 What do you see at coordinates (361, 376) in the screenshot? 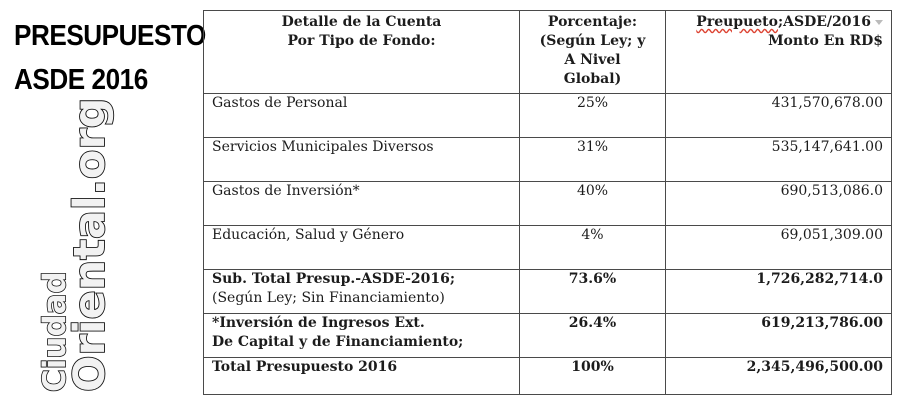
I see `total-label: Total Presupuesto 2016` at bounding box center [361, 376].